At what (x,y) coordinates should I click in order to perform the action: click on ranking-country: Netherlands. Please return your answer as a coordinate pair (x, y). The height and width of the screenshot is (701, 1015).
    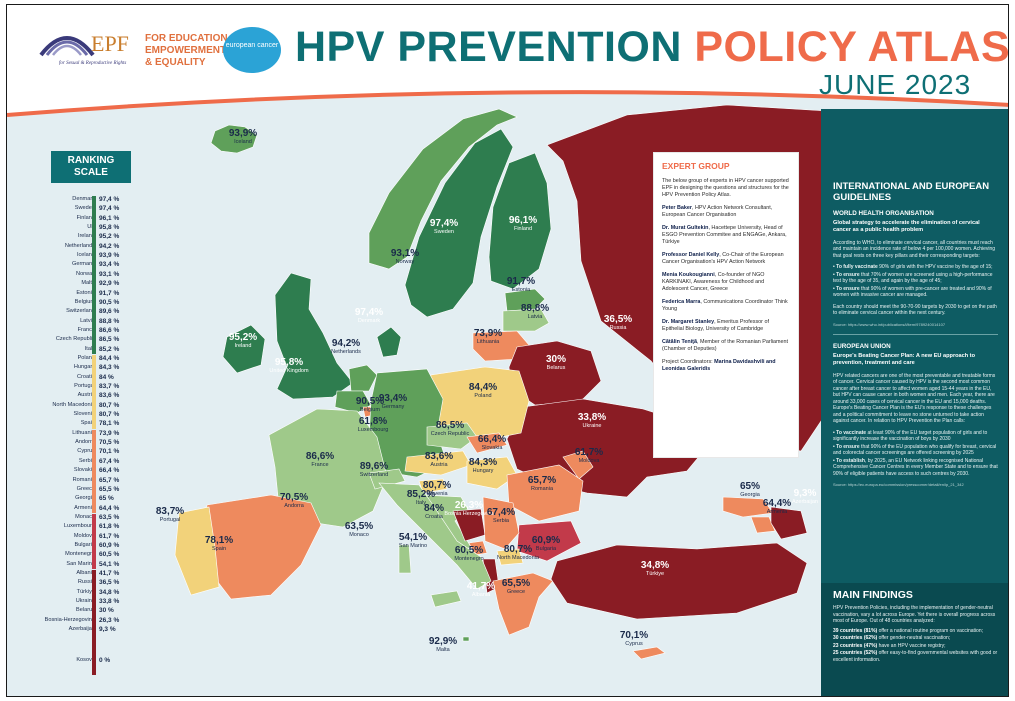
    Looking at the image, I should click on (79, 245).